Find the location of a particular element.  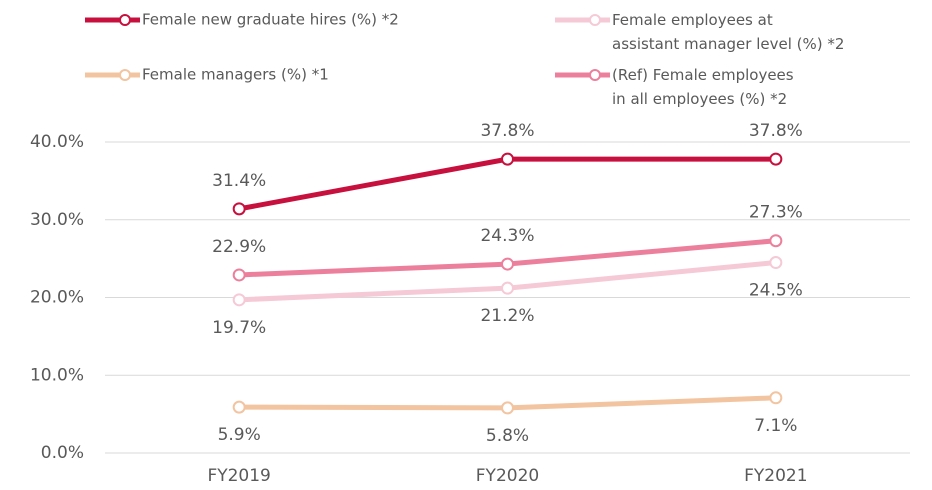

data-label: 24.5% is located at coordinates (776, 291).